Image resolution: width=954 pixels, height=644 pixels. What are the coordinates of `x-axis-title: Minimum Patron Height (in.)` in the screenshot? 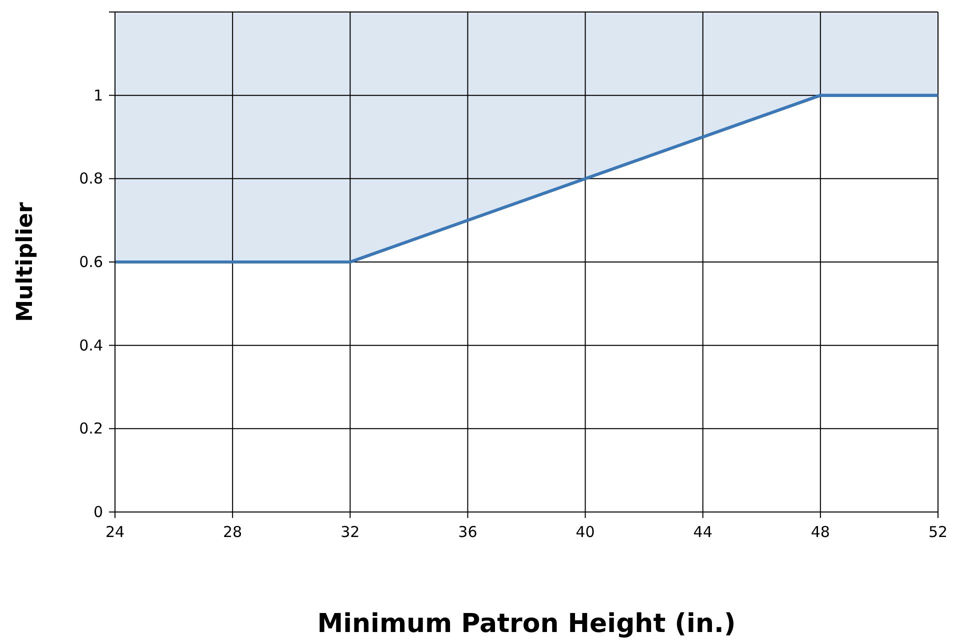 It's located at (526, 624).